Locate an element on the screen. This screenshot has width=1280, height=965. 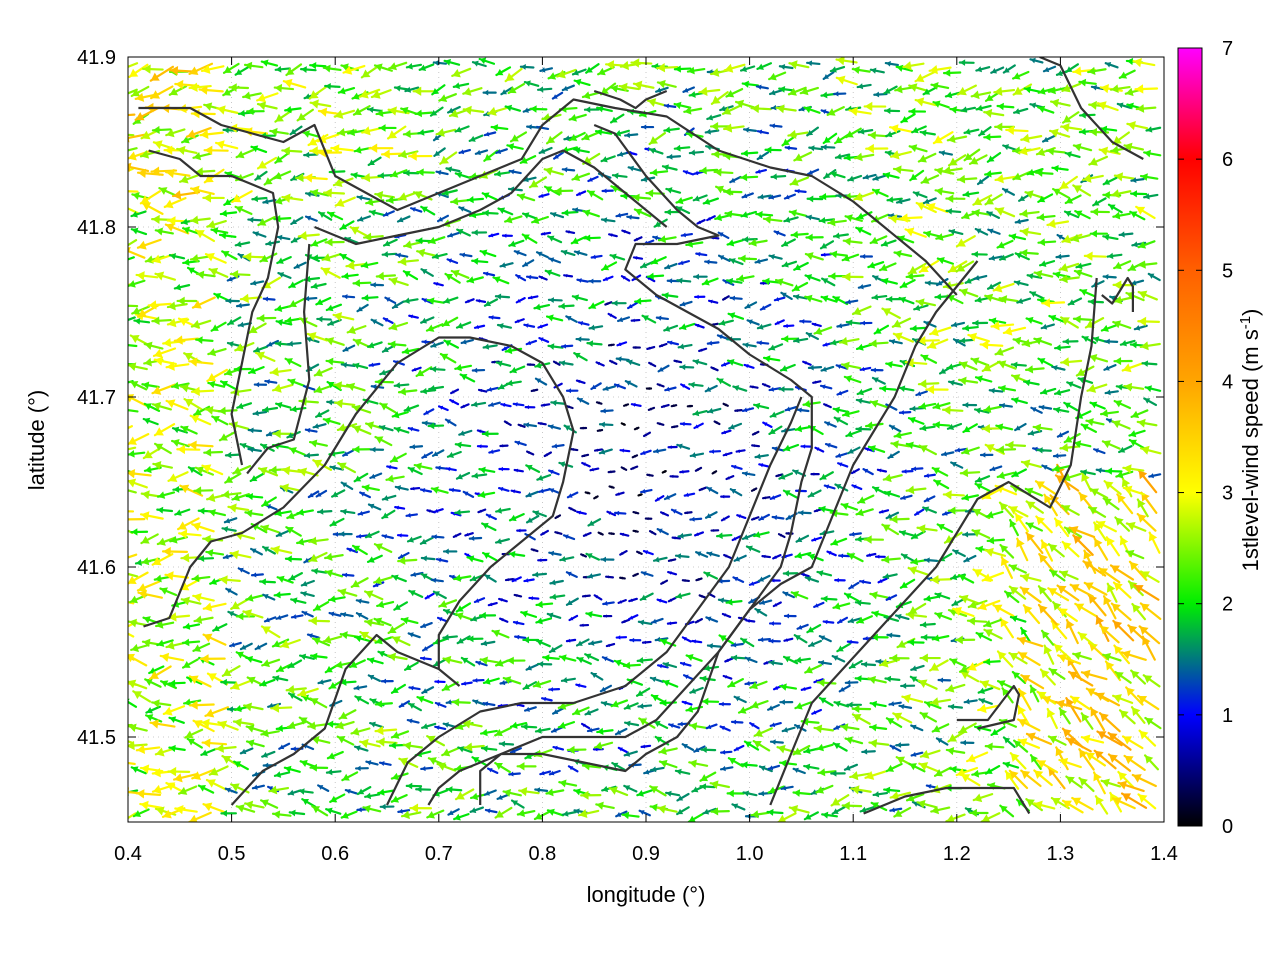
y-tick-label: 41.8 is located at coordinates (96, 228).